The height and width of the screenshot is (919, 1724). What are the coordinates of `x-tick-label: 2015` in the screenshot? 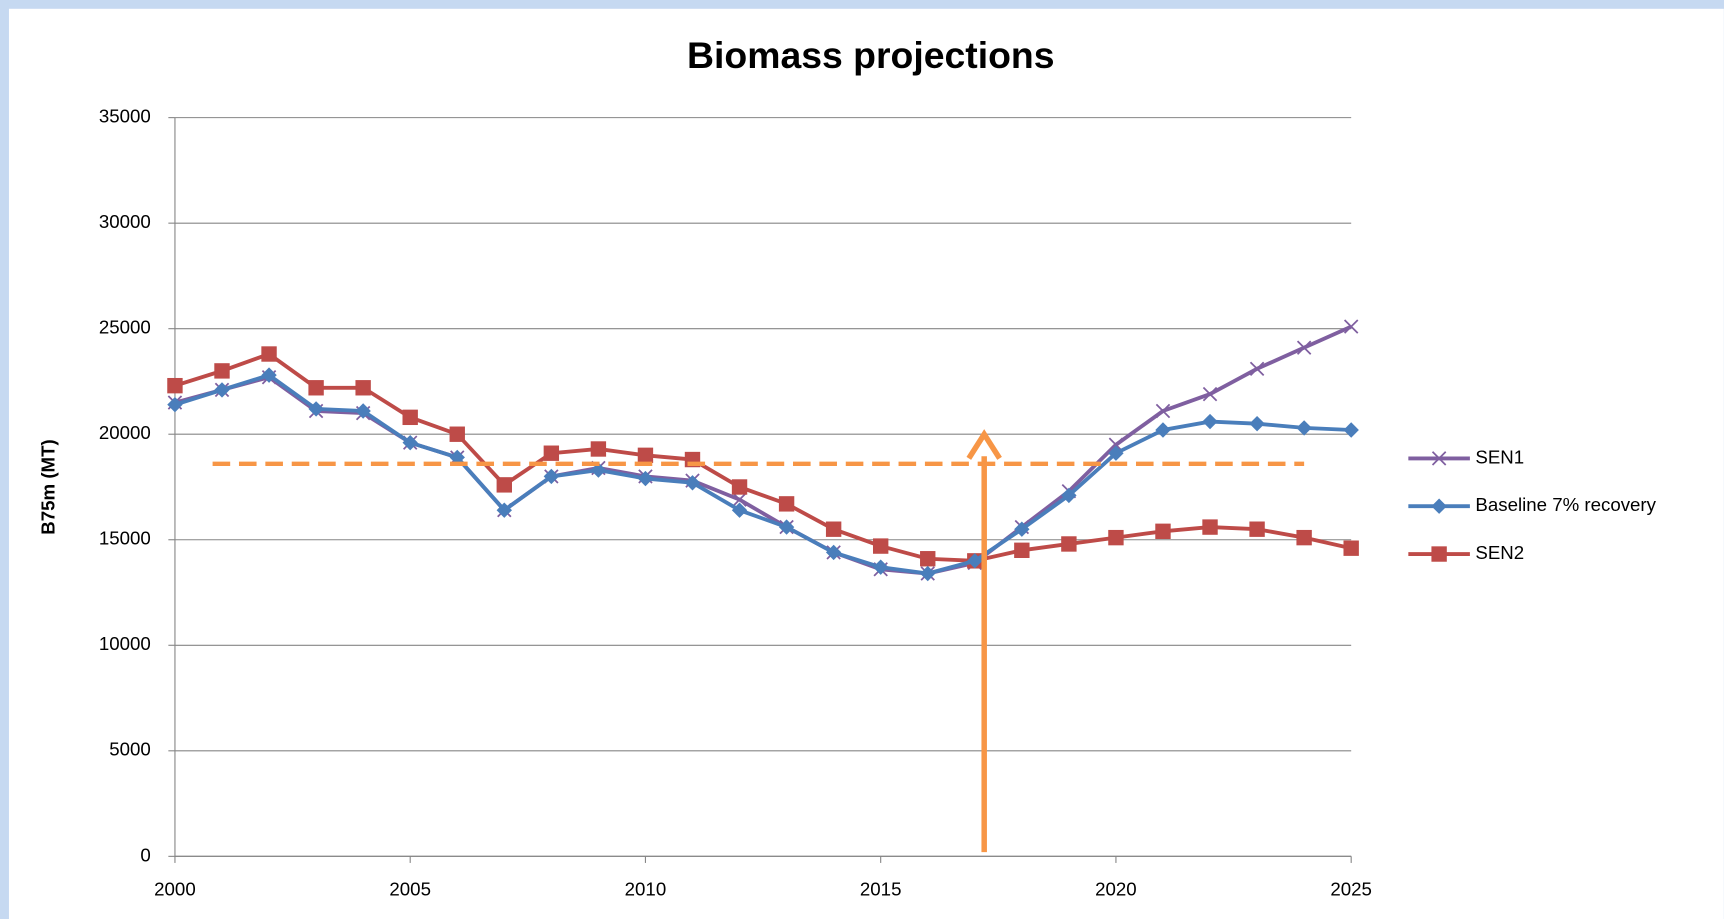 It's located at (881, 888).